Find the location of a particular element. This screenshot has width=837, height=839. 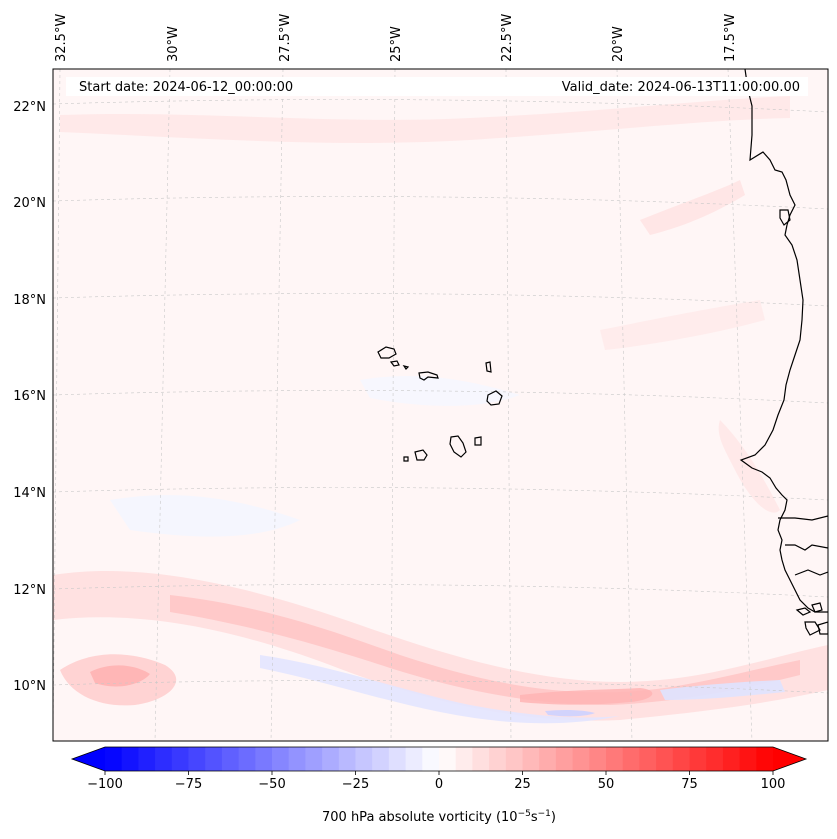

parallel-16n is located at coordinates (440, 397).